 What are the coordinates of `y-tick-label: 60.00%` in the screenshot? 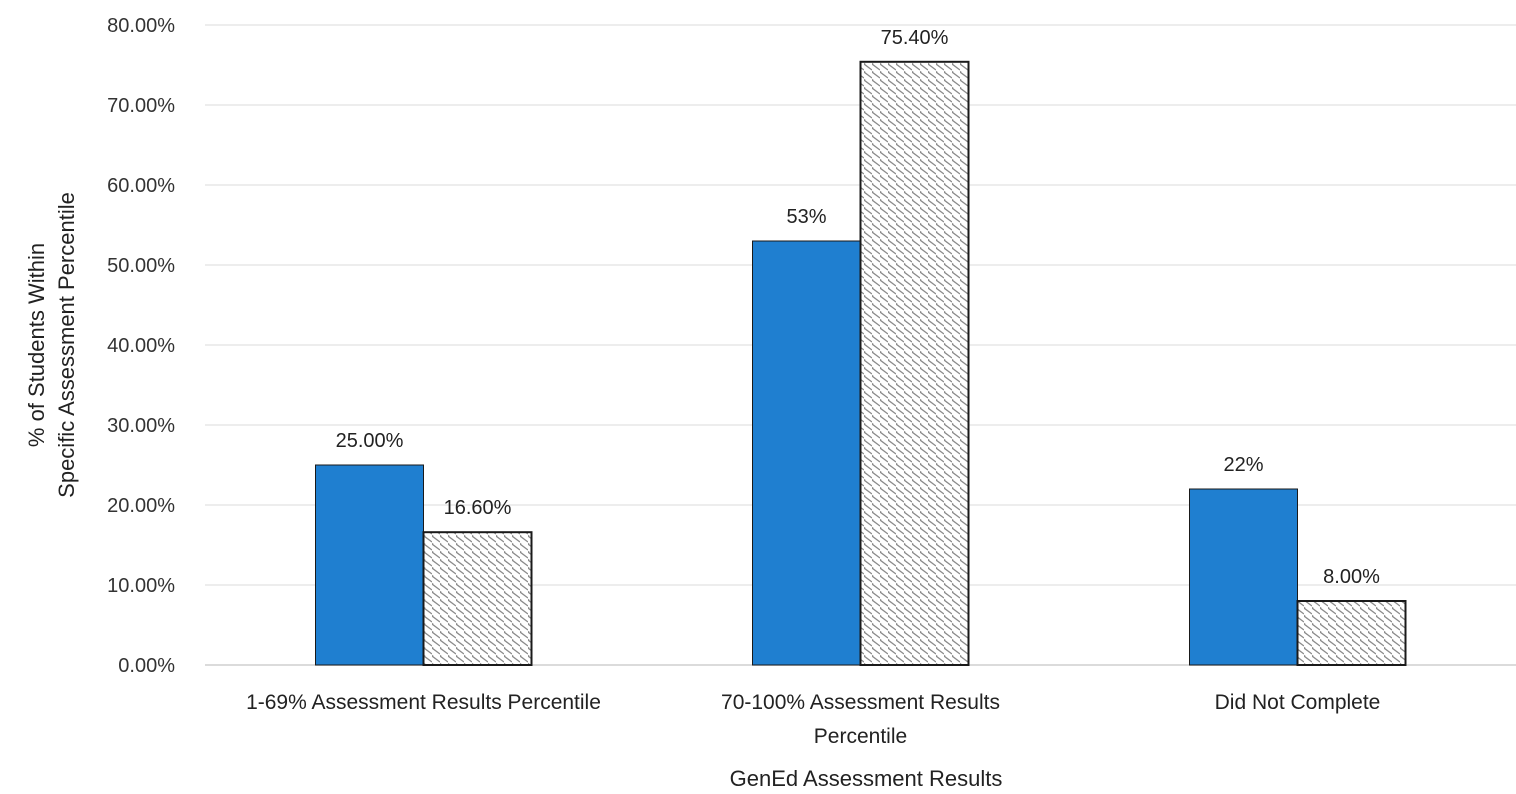 It's located at (141, 186).